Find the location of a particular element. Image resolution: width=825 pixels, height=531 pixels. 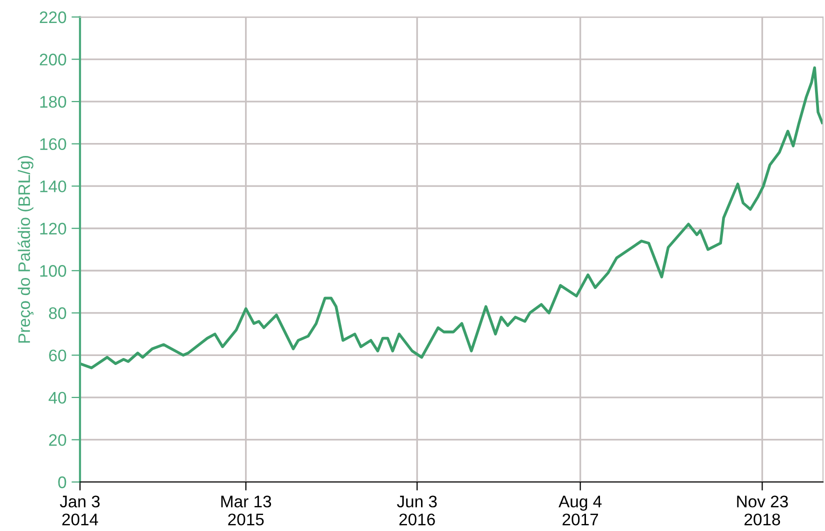

y-tick-label: 220 is located at coordinates (53, 17).